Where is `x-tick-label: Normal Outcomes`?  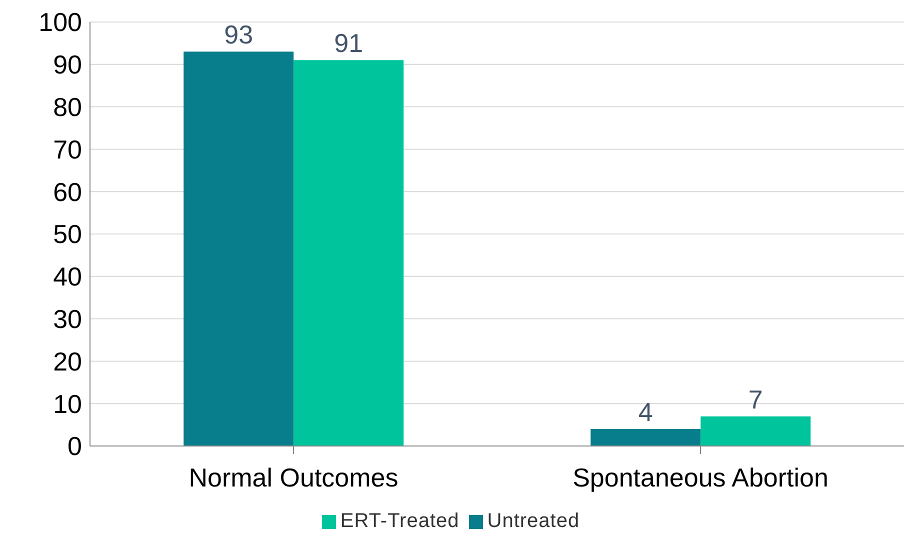
x-tick-label: Normal Outcomes is located at coordinates (293, 477).